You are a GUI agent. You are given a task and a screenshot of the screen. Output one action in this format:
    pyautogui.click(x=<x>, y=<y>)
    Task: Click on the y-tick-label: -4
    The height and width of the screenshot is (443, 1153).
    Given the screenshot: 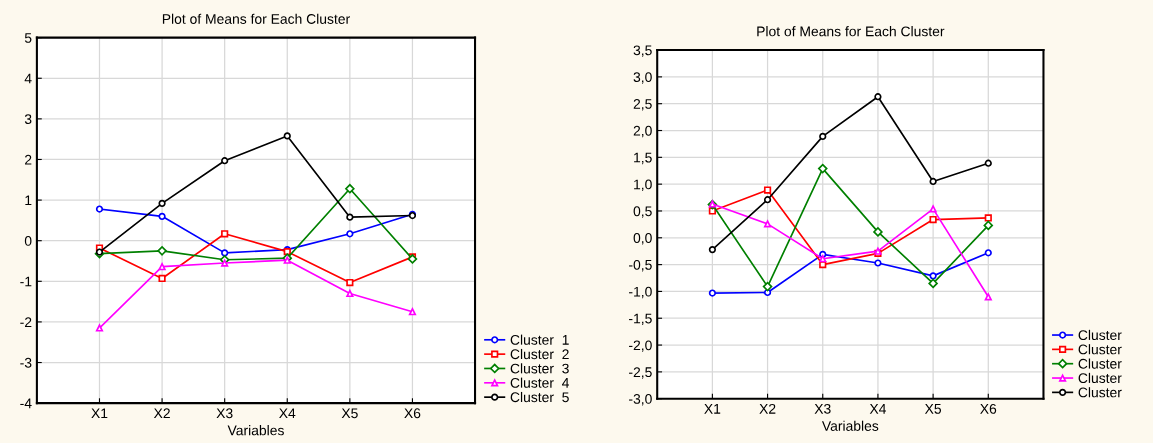 What is the action you would take?
    pyautogui.click(x=26, y=403)
    